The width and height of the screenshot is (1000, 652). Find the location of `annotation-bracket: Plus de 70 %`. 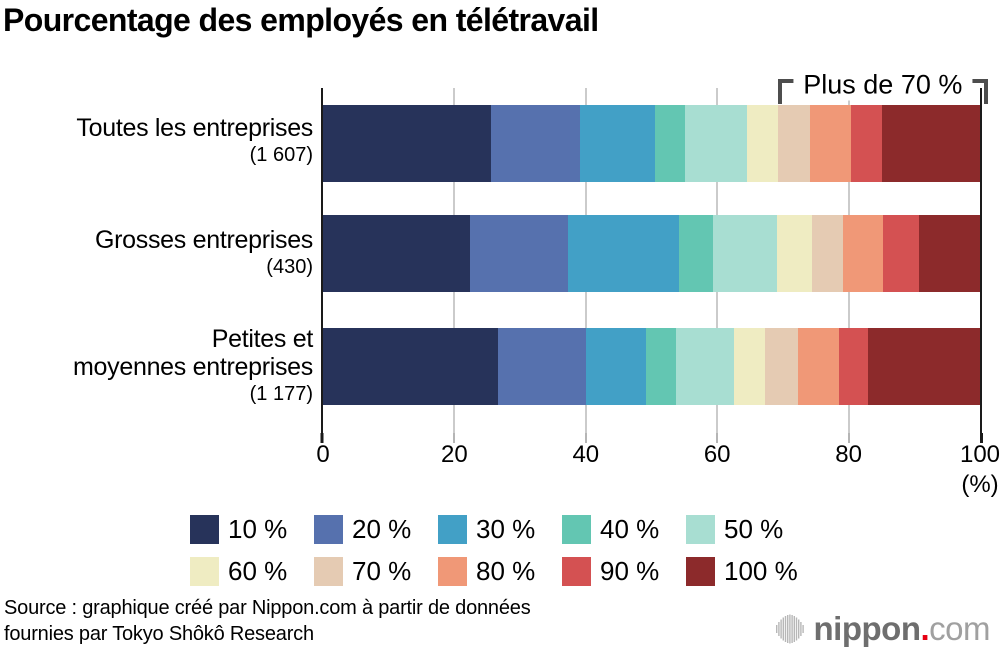

annotation-bracket: Plus de 70 % is located at coordinates (882, 86).